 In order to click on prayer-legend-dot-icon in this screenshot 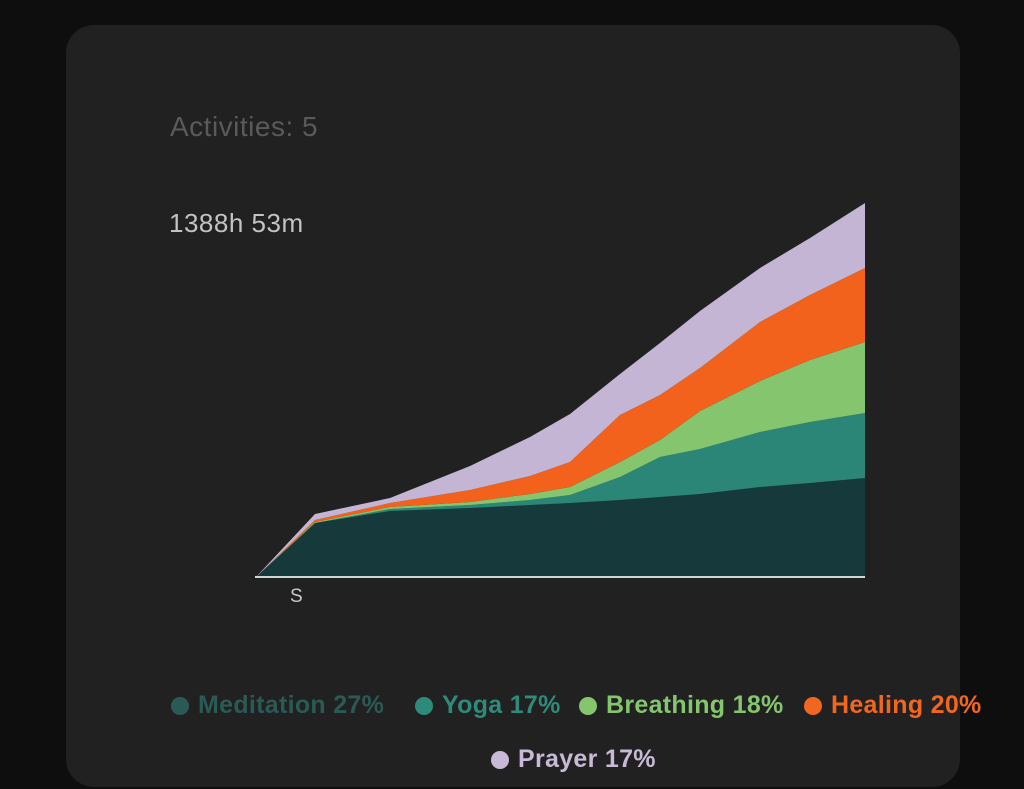, I will do `click(500, 759)`.